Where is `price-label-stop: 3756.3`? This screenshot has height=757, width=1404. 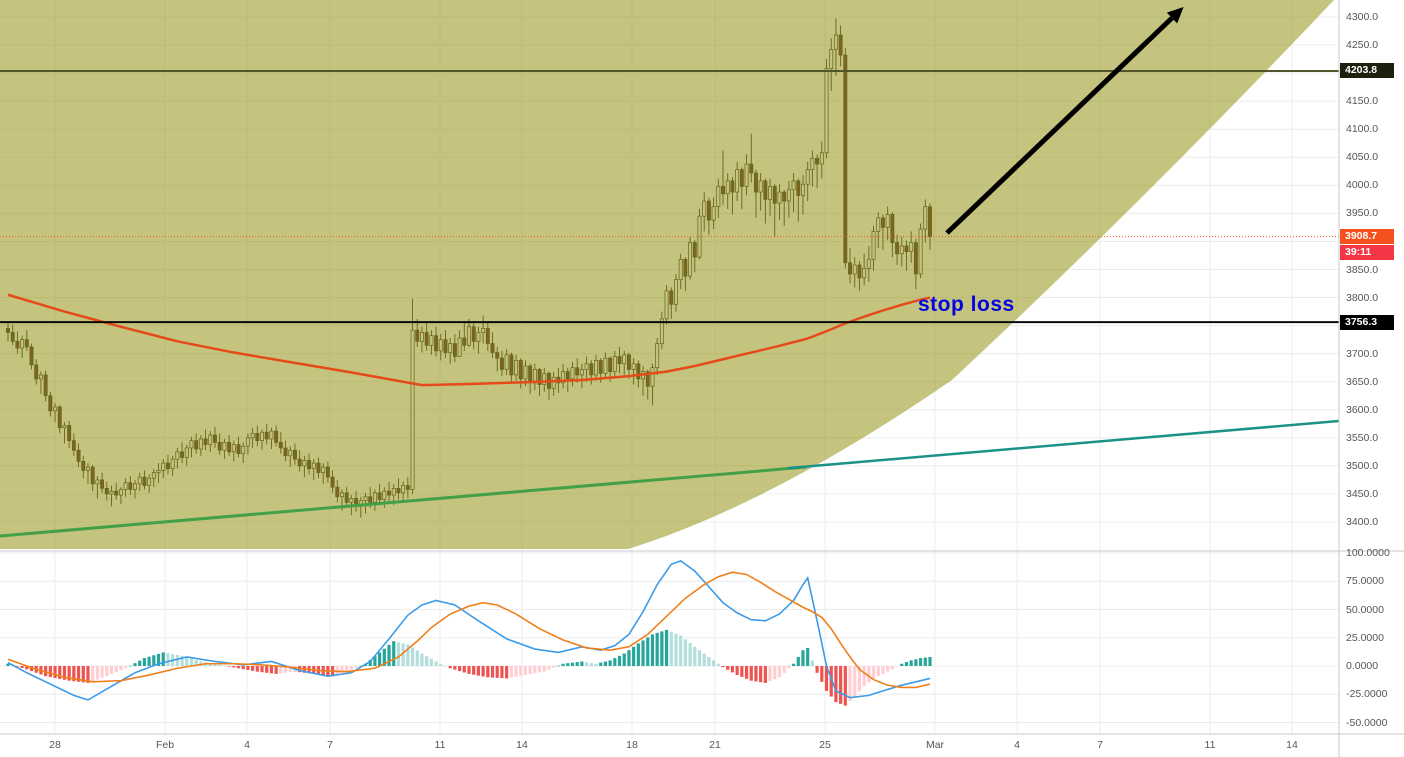 price-label-stop: 3756.3 is located at coordinates (1367, 322).